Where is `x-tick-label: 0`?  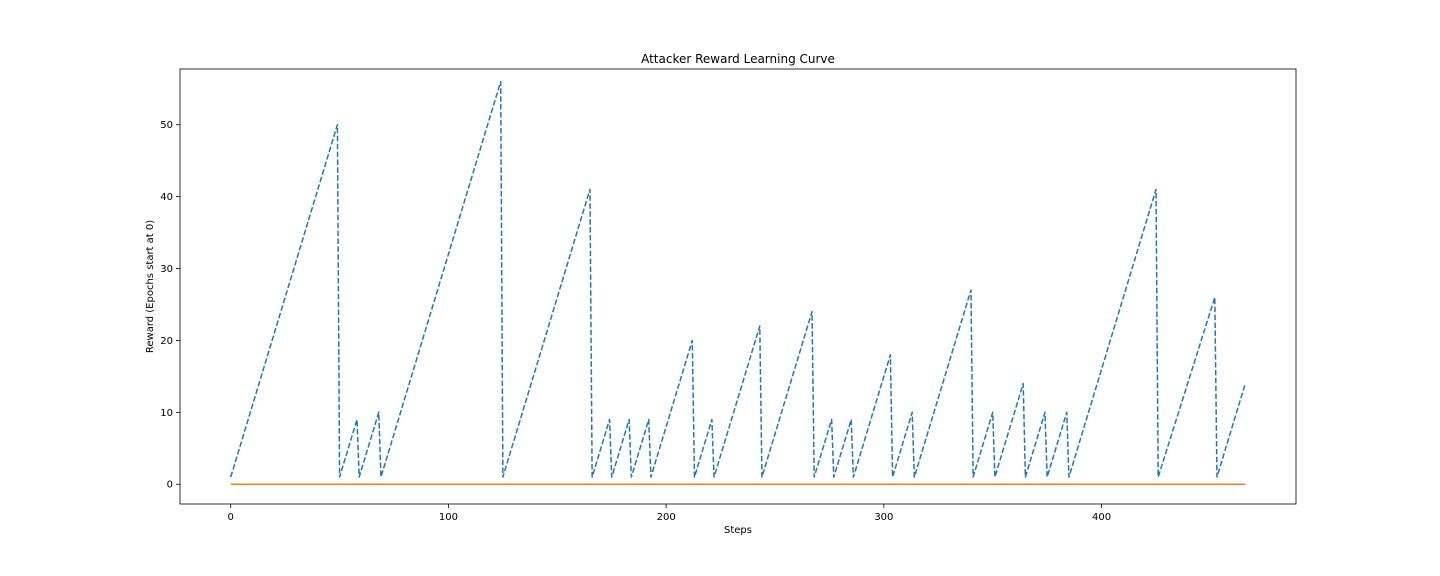 x-tick-label: 0 is located at coordinates (231, 517).